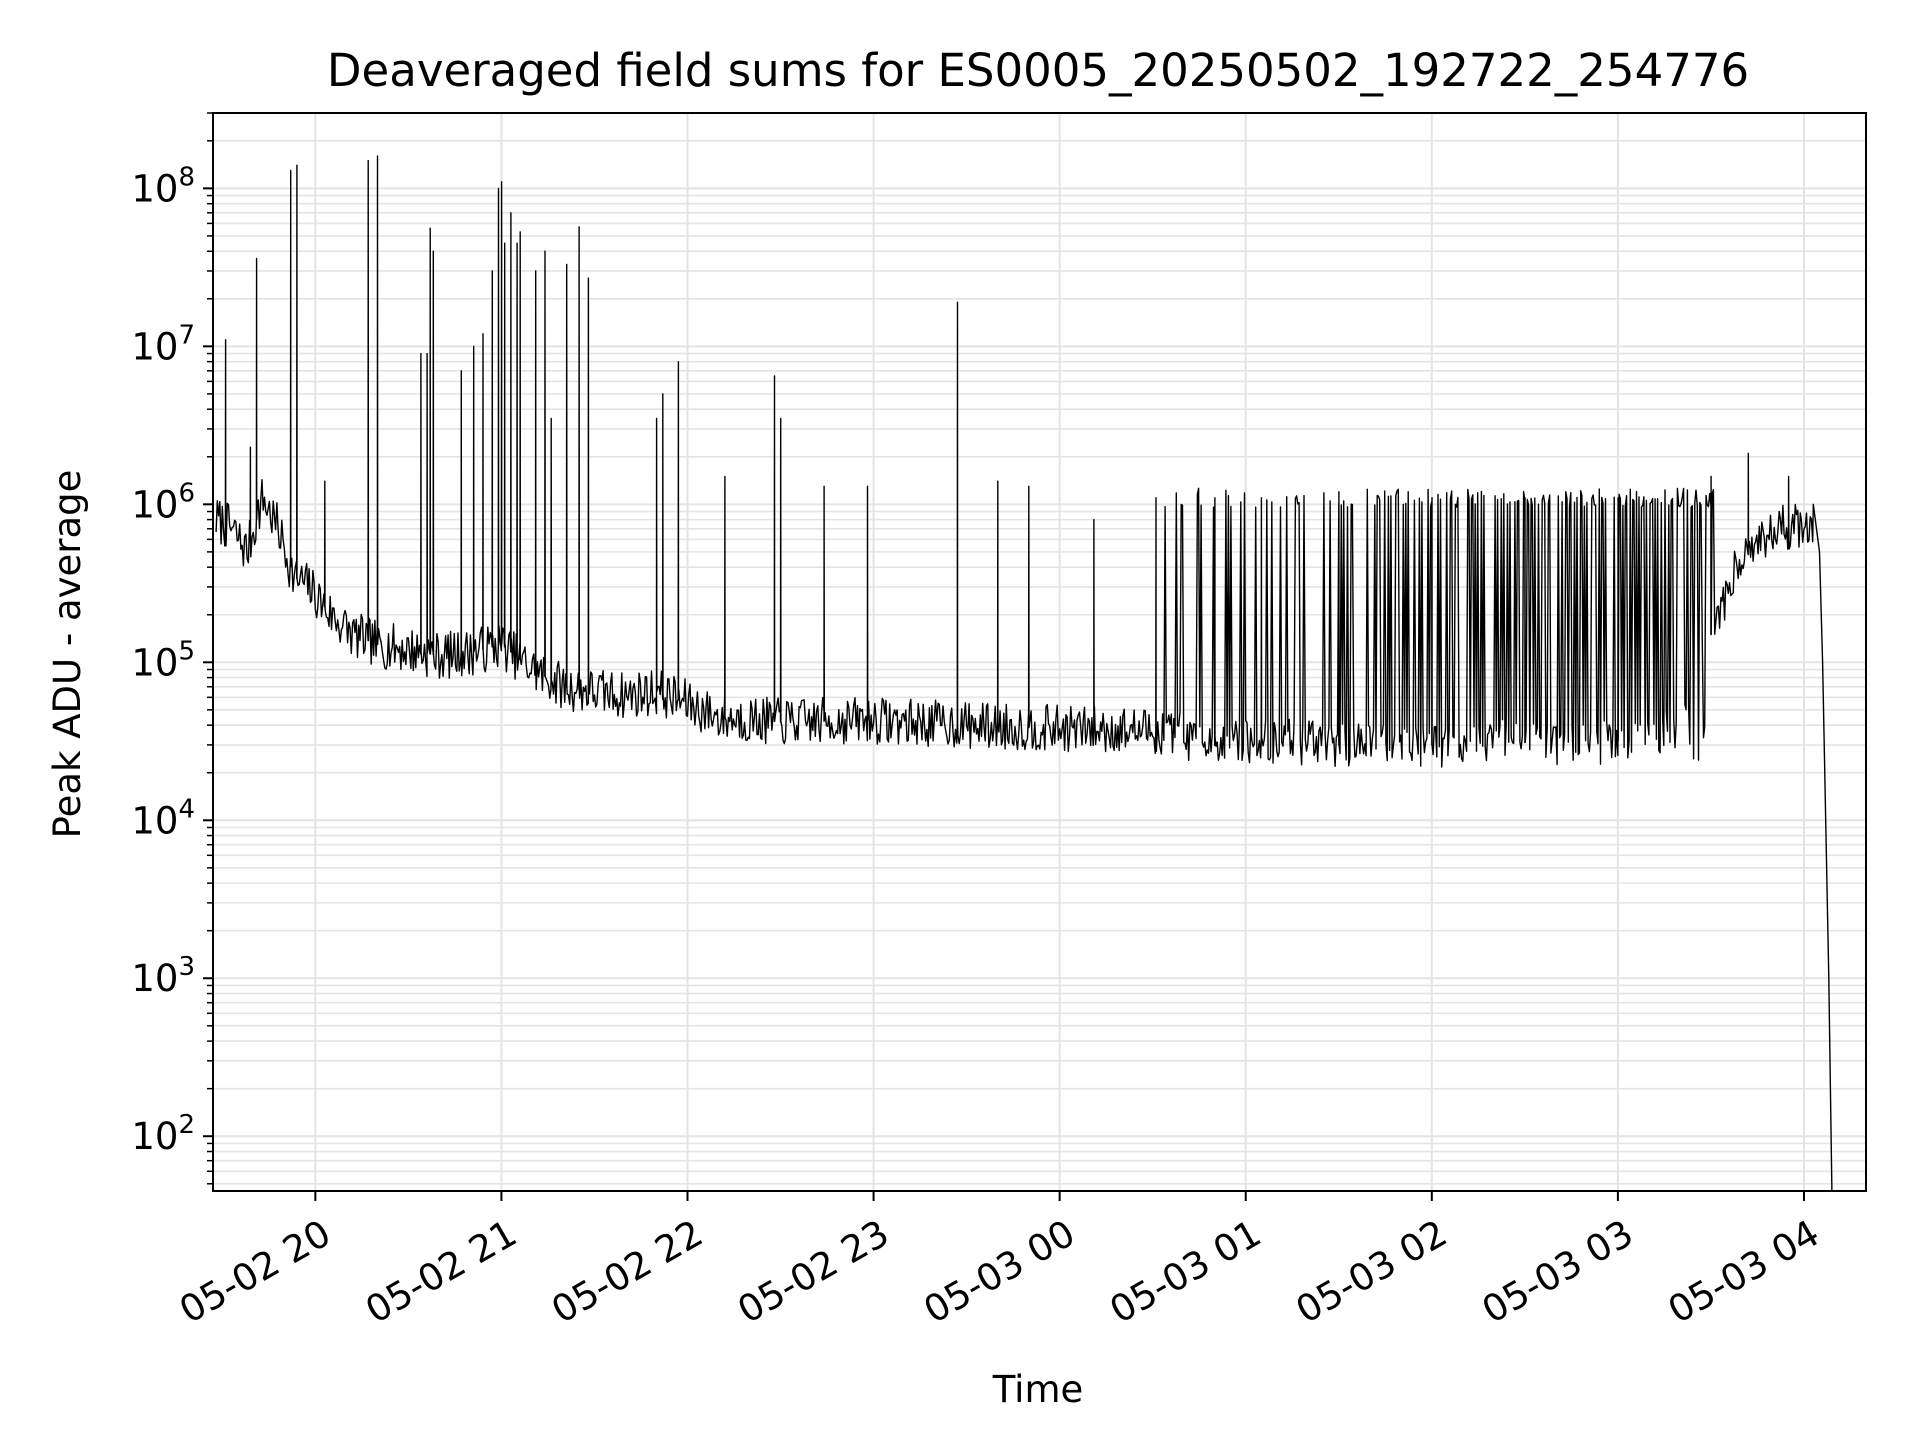  I want to click on y-tick-exponent: 8, so click(186, 177).